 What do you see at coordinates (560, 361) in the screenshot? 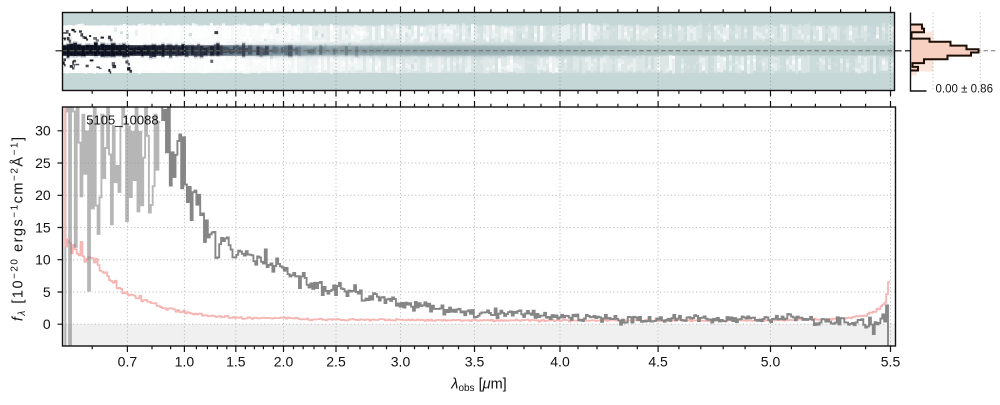
I see `svg-text: 4.0` at bounding box center [560, 361].